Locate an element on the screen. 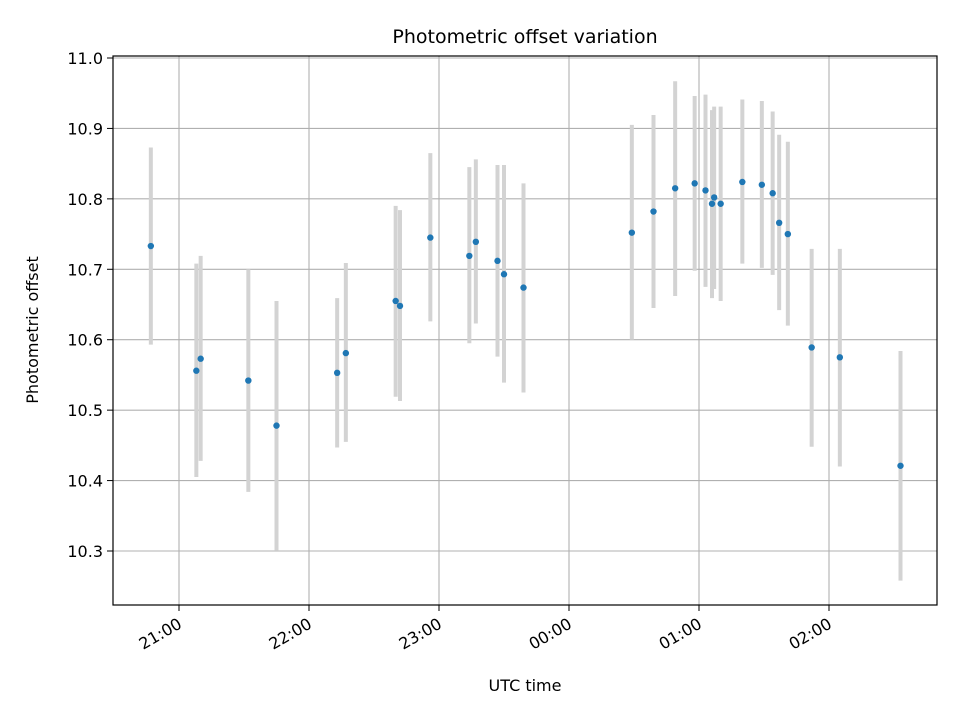  y-tick-label: 11.0 is located at coordinates (85, 58).